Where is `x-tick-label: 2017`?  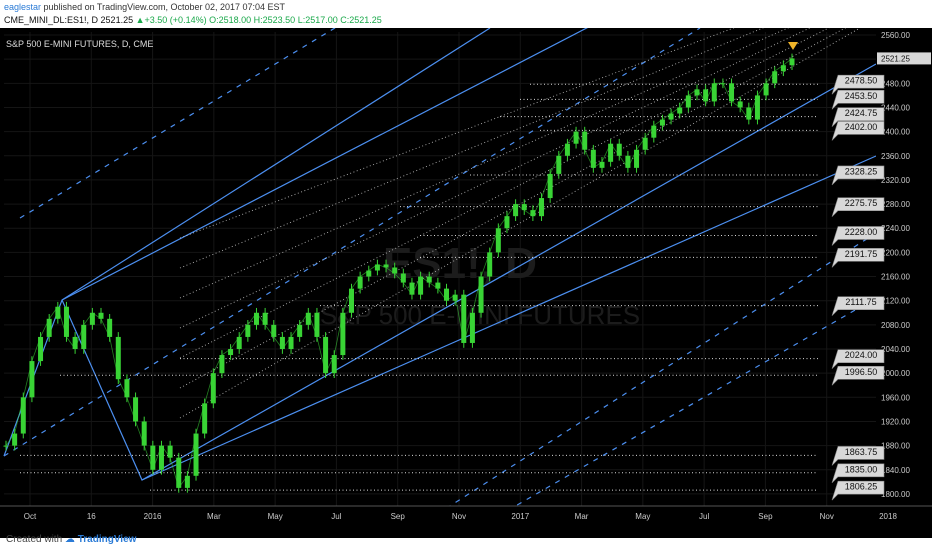
x-tick-label: 2017 is located at coordinates (520, 516).